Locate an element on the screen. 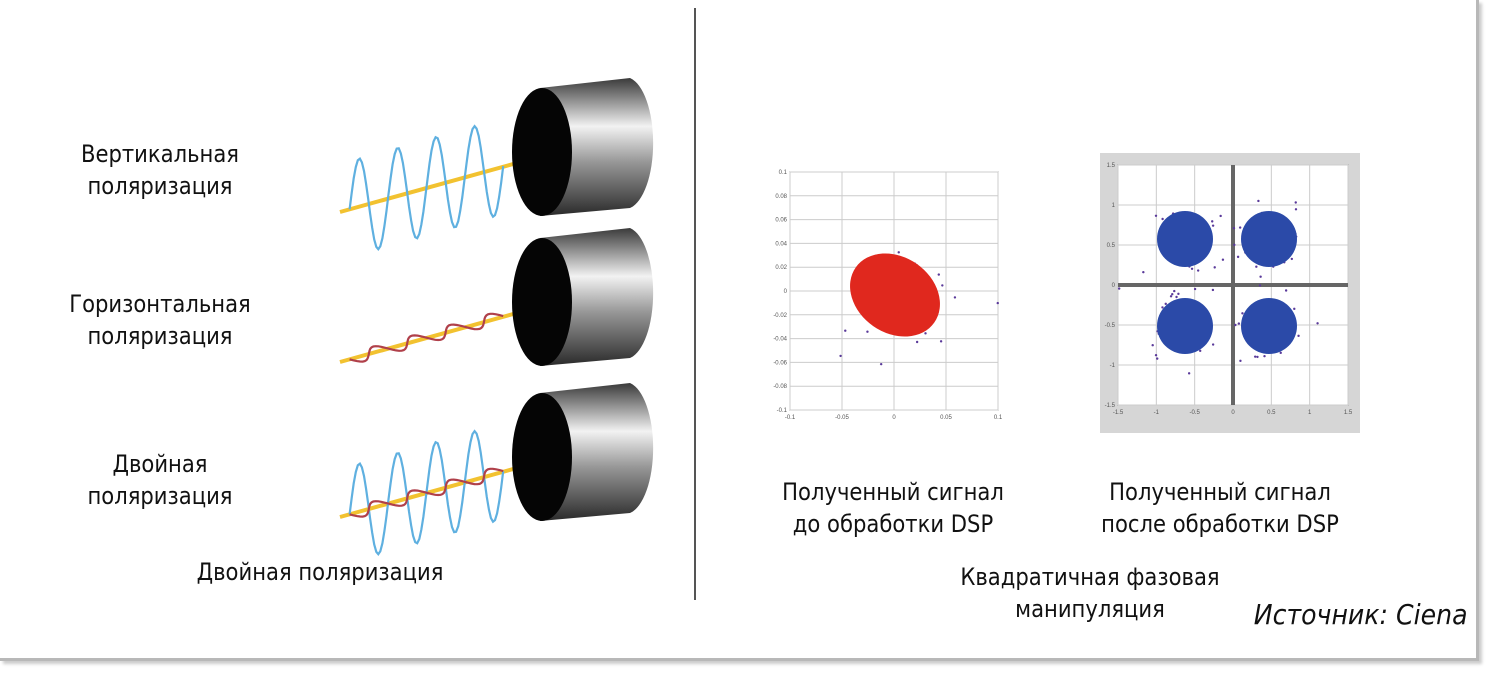 The height and width of the screenshot is (673, 1488). label-vertical: Вертикальная поляризация is located at coordinates (159, 170).